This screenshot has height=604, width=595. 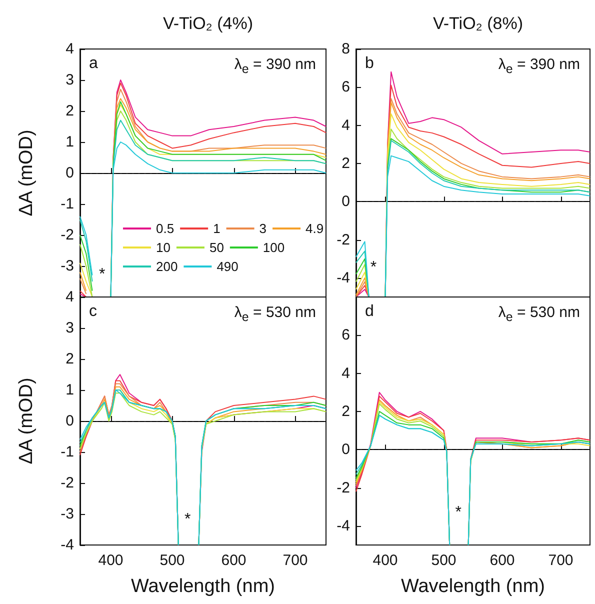 What do you see at coordinates (369, 63) in the screenshot?
I see `annotation: b` at bounding box center [369, 63].